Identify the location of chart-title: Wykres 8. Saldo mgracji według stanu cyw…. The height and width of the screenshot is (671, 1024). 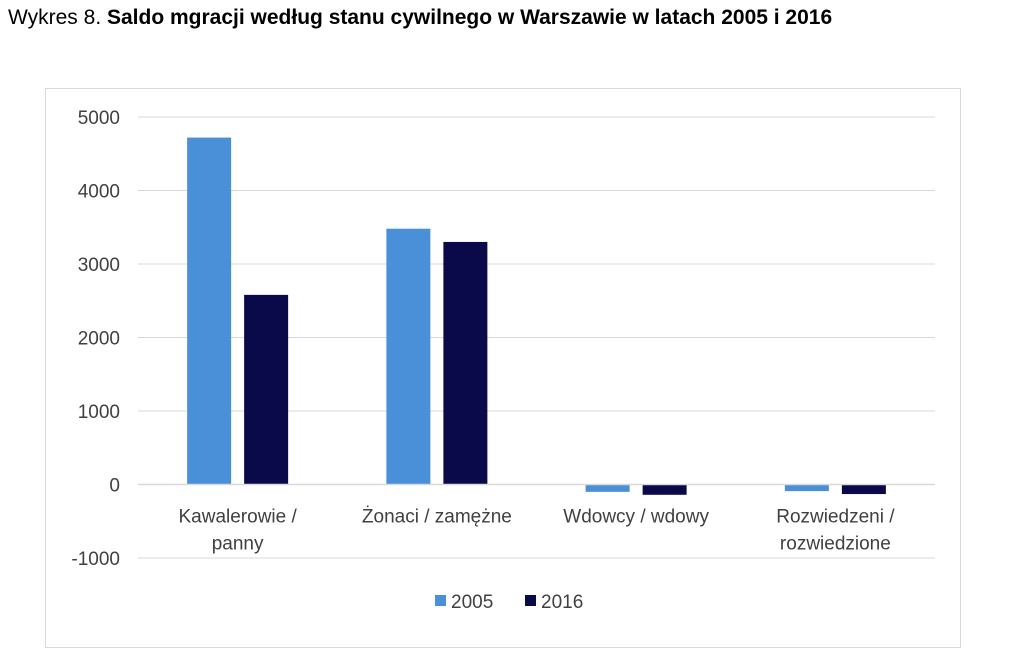
(420, 18).